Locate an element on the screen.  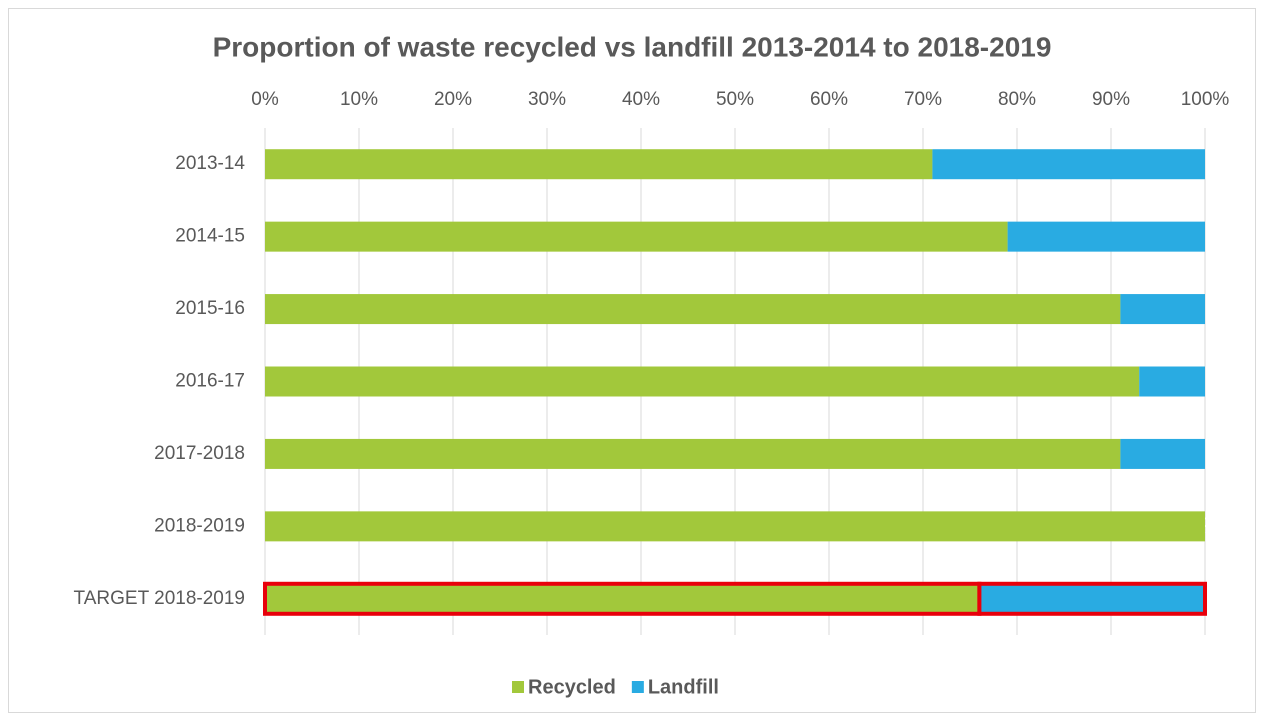
y-tick-label: TARGET 2018-2019 is located at coordinates (159, 598).